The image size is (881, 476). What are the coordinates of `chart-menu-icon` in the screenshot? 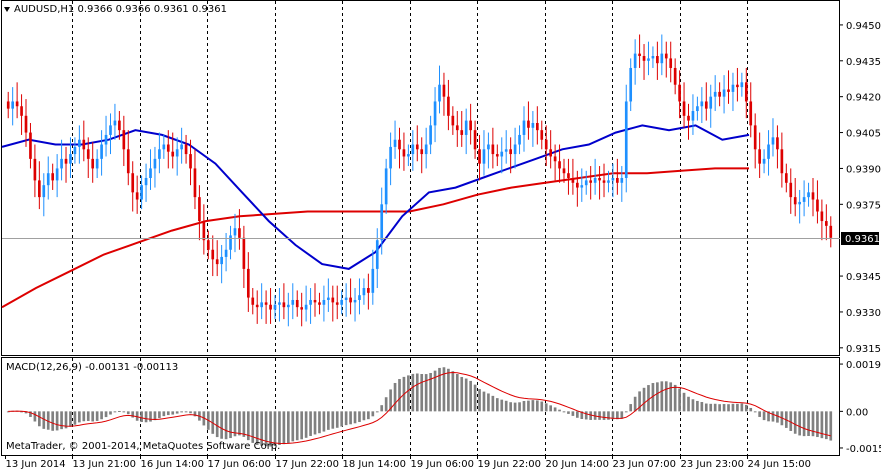 It's located at (7, 9).